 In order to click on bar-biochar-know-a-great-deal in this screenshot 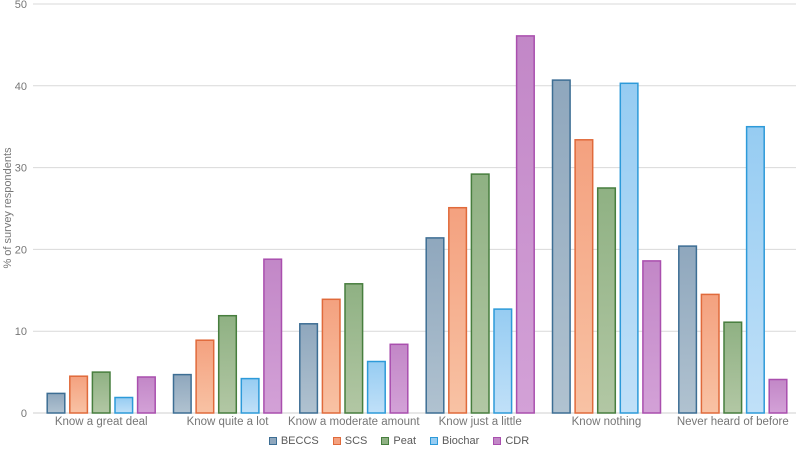, I will do `click(124, 405)`.